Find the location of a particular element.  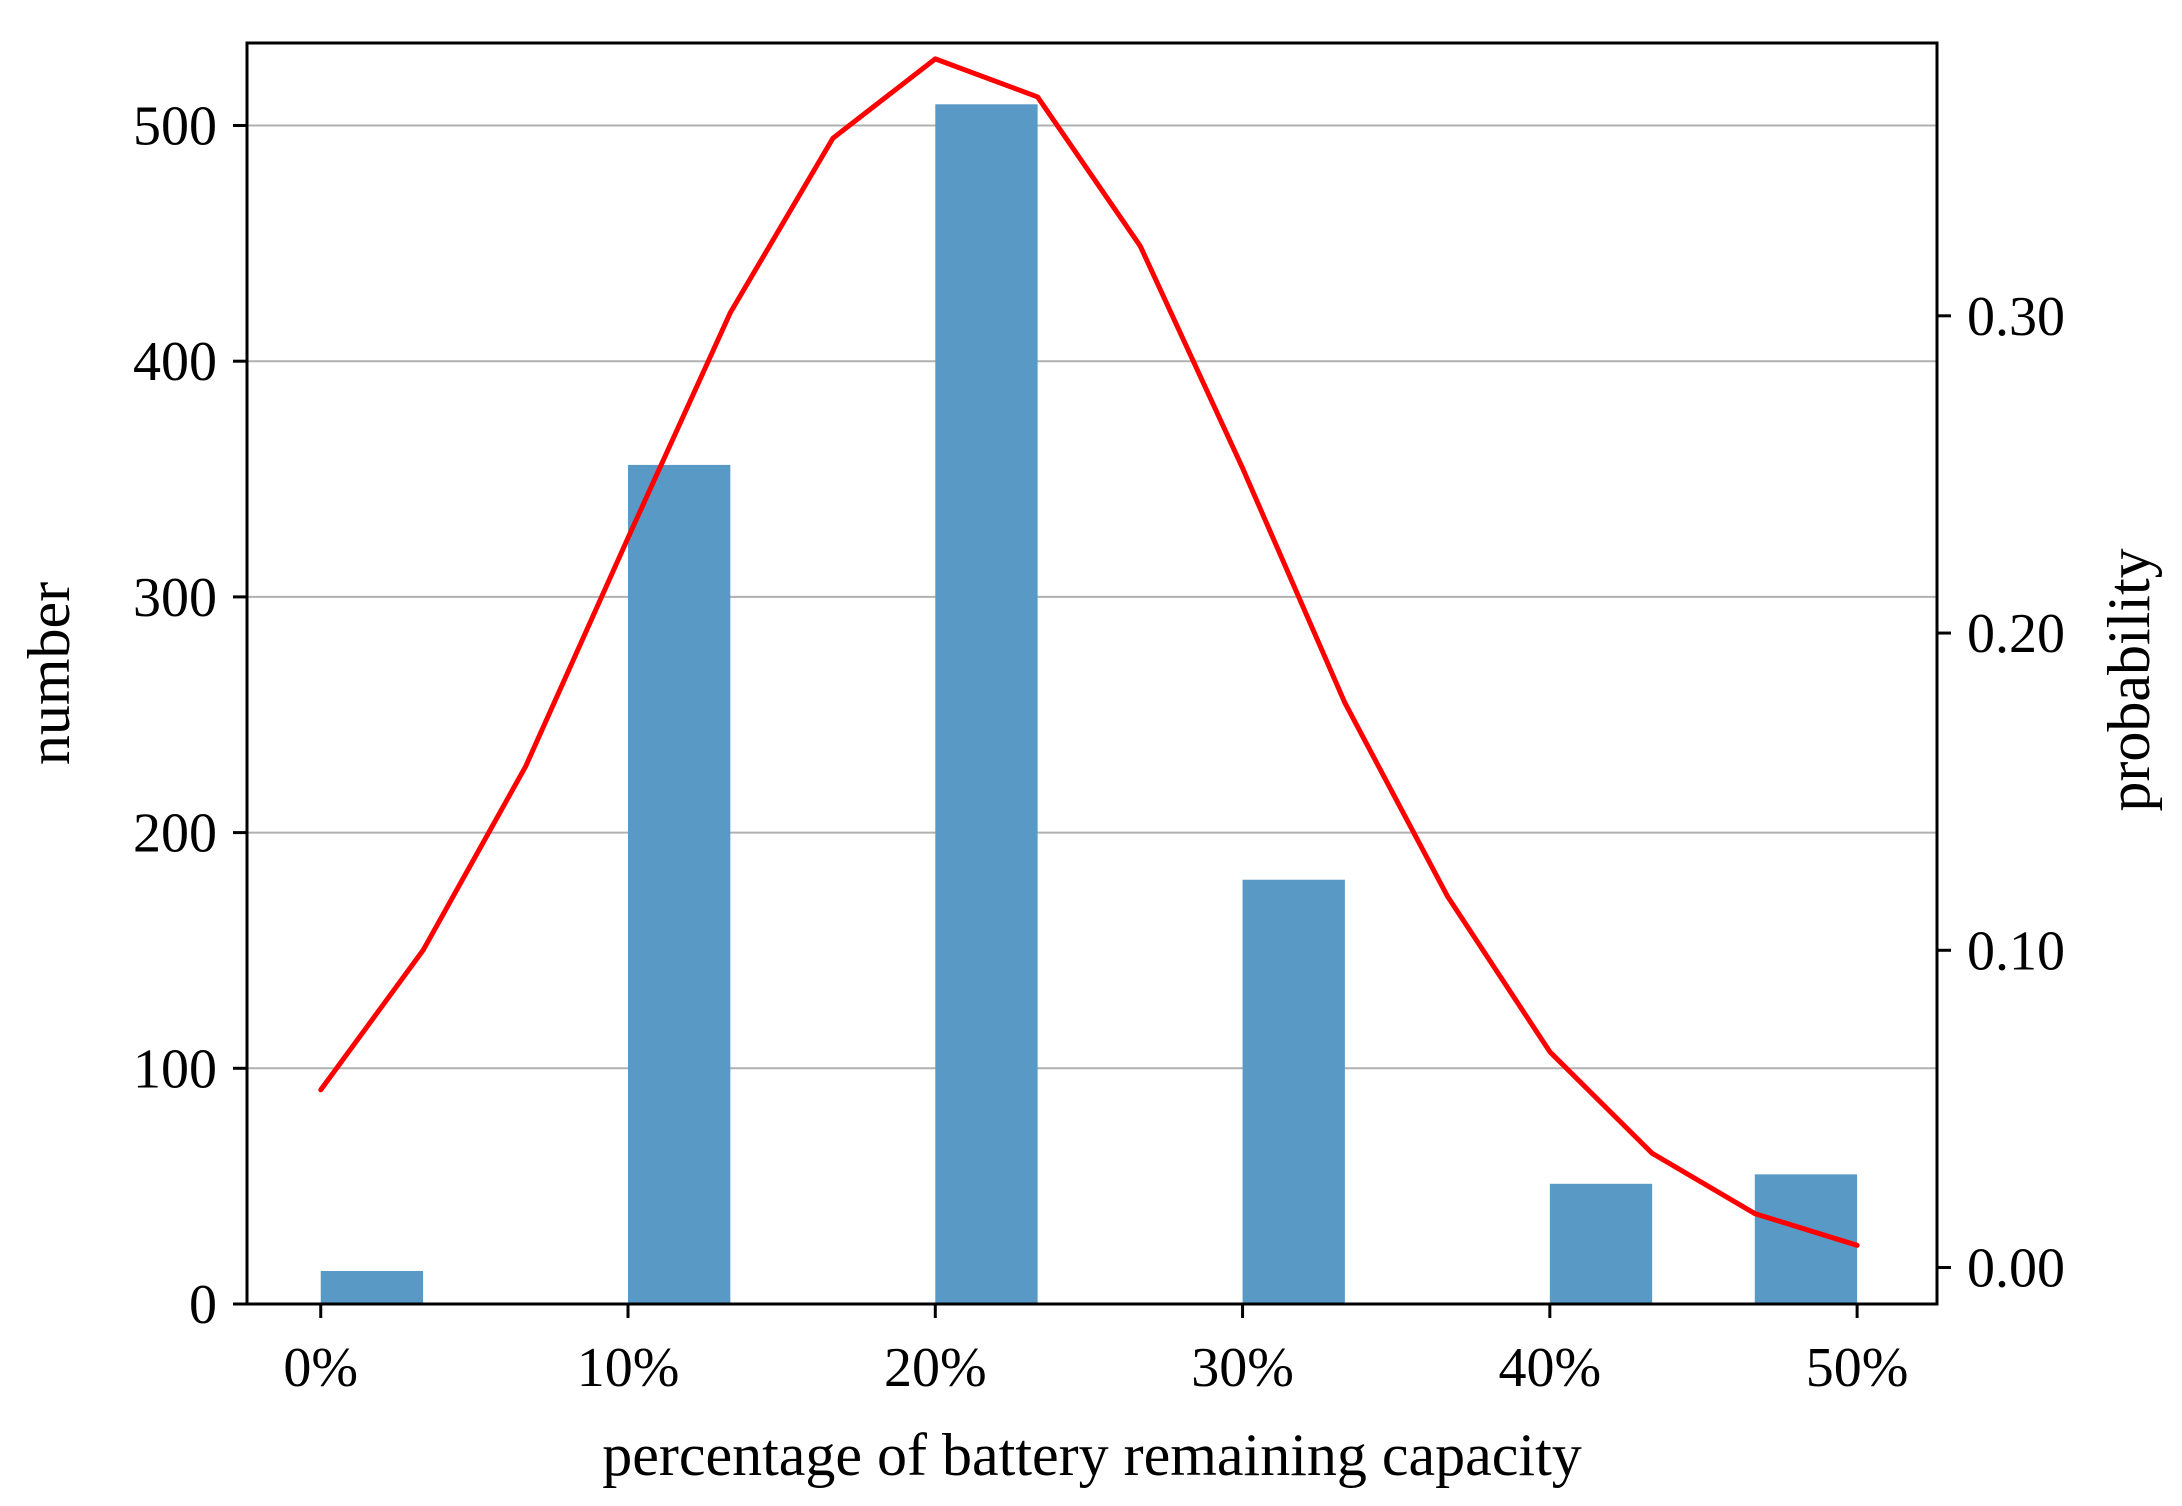

x-tick-label: 20% is located at coordinates (935, 1368).